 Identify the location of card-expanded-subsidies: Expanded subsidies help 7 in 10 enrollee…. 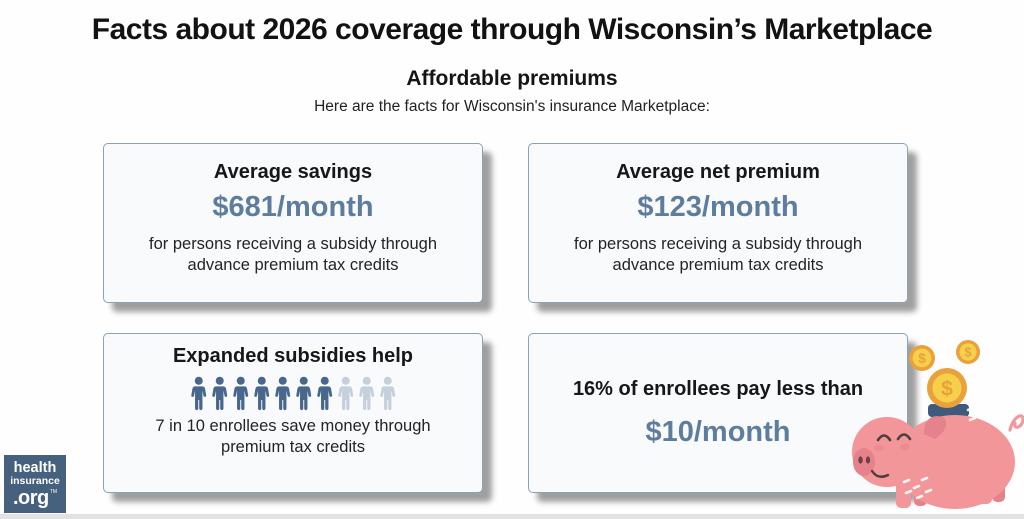
(293, 413).